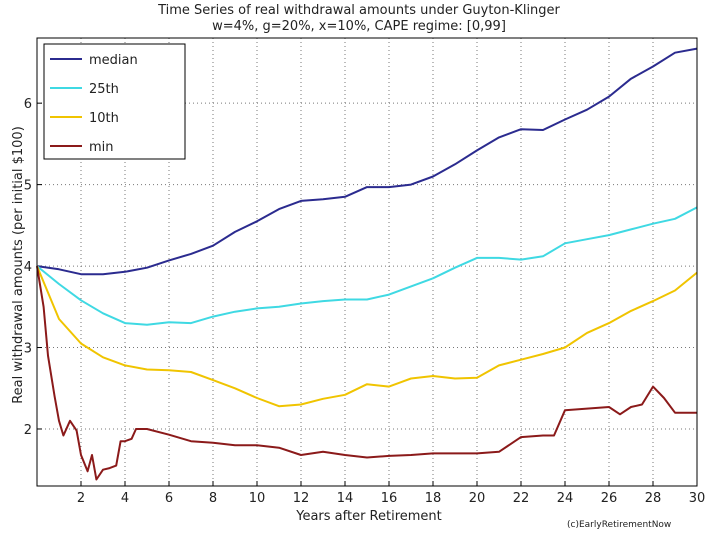 This screenshot has width=711, height=537. Describe the element at coordinates (345, 498) in the screenshot. I see `x-tick-label: 14` at that location.